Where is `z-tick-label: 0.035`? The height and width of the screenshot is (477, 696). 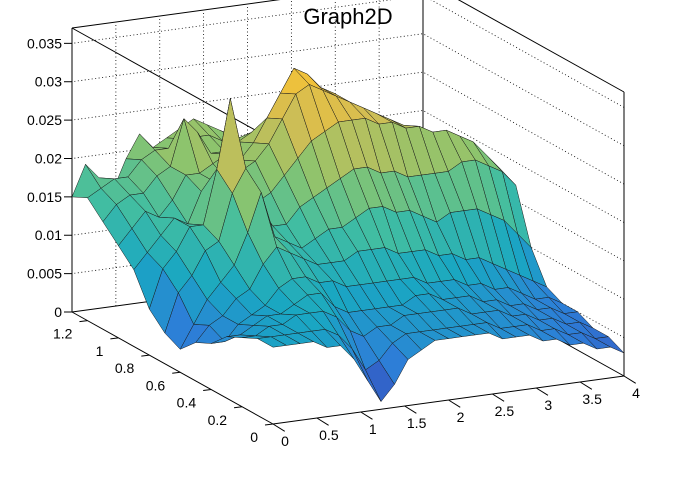
z-tick-label: 0.035 is located at coordinates (44, 43).